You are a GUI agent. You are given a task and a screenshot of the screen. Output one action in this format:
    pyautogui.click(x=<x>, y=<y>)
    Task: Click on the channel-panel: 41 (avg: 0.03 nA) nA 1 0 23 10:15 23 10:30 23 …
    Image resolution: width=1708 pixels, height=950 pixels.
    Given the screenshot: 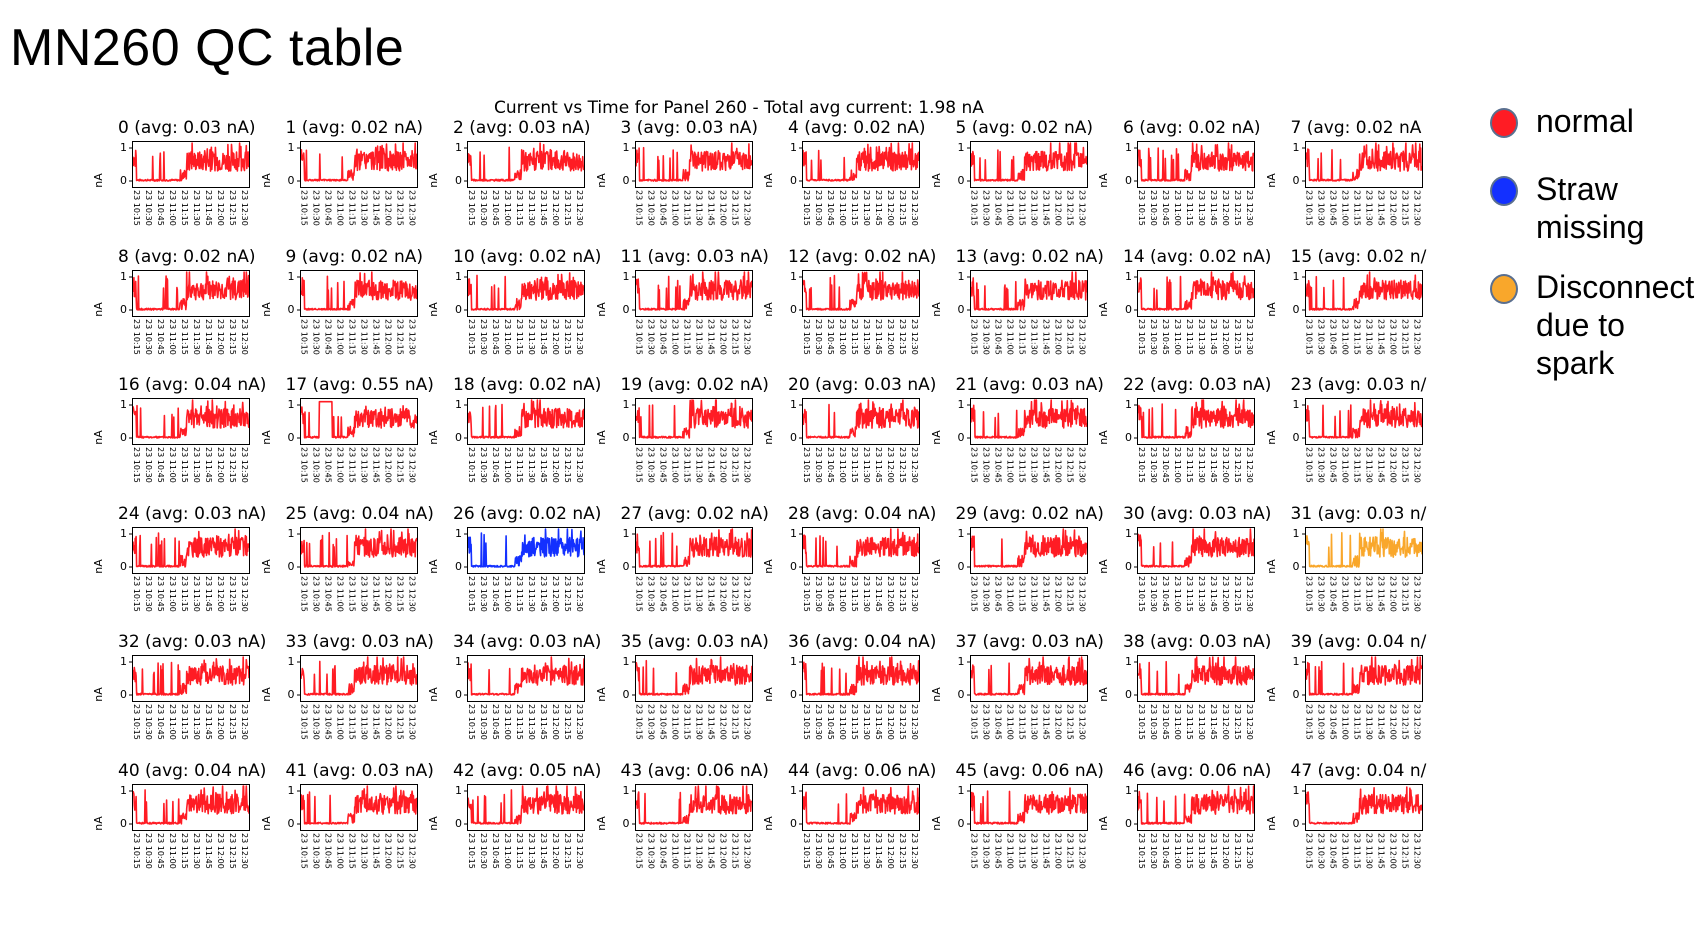 What is the action you would take?
    pyautogui.click(x=350, y=825)
    